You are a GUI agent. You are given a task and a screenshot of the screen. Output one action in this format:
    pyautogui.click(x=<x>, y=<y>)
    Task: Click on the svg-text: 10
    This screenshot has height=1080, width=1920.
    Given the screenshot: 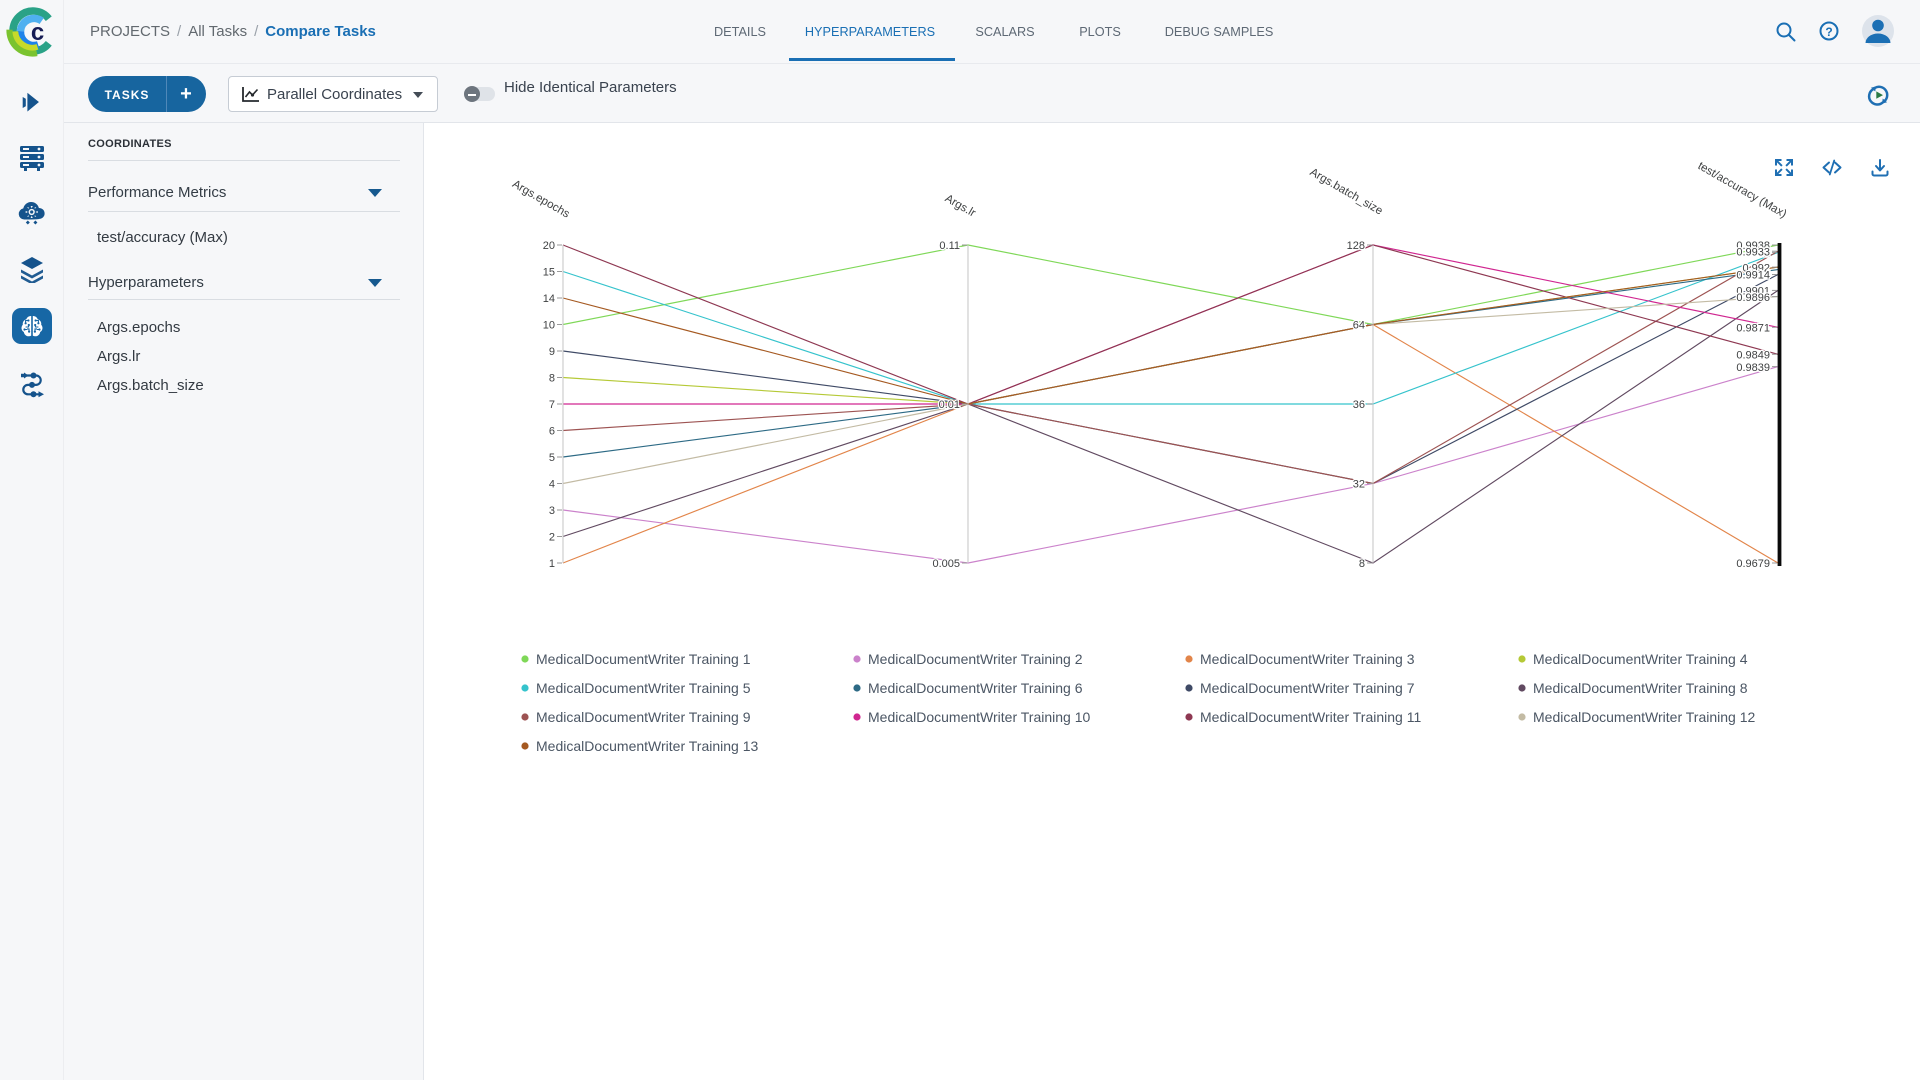 What is the action you would take?
    pyautogui.click(x=549, y=326)
    